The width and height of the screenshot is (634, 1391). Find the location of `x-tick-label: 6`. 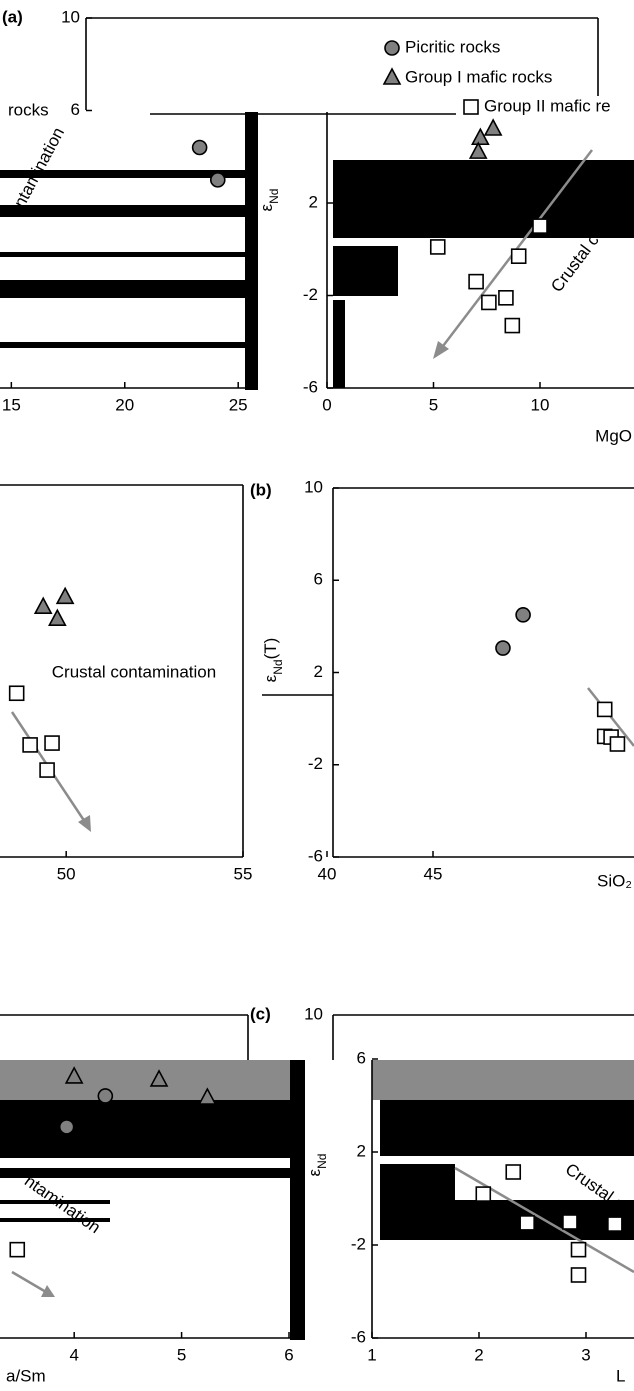

x-tick-label: 6 is located at coordinates (288, 1354).